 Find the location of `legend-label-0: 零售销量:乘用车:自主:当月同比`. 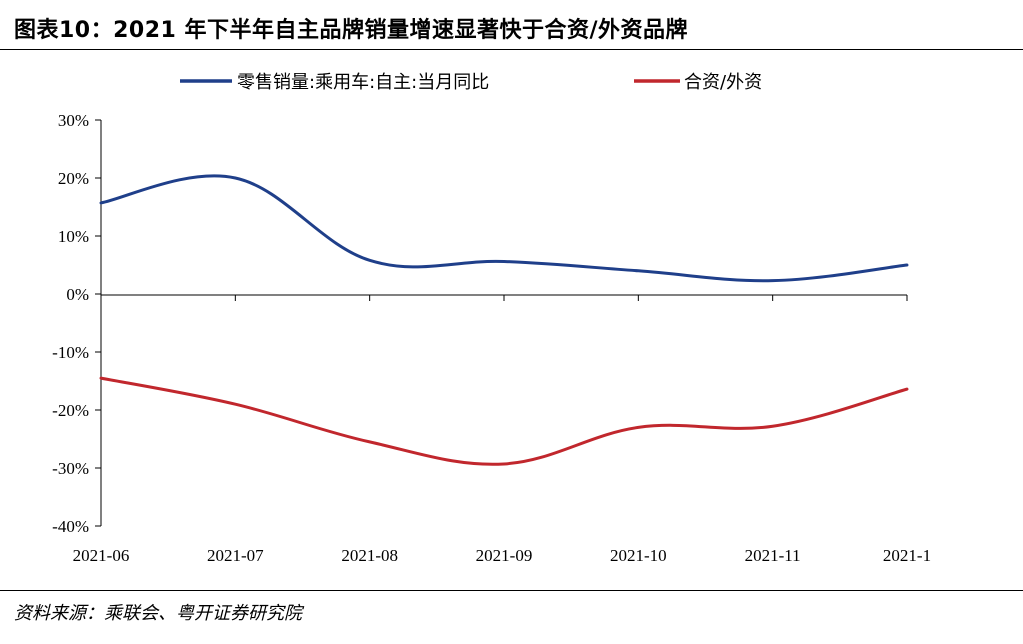

legend-label-0: 零售销量:乘用车:自主:当月同比 is located at coordinates (363, 82).